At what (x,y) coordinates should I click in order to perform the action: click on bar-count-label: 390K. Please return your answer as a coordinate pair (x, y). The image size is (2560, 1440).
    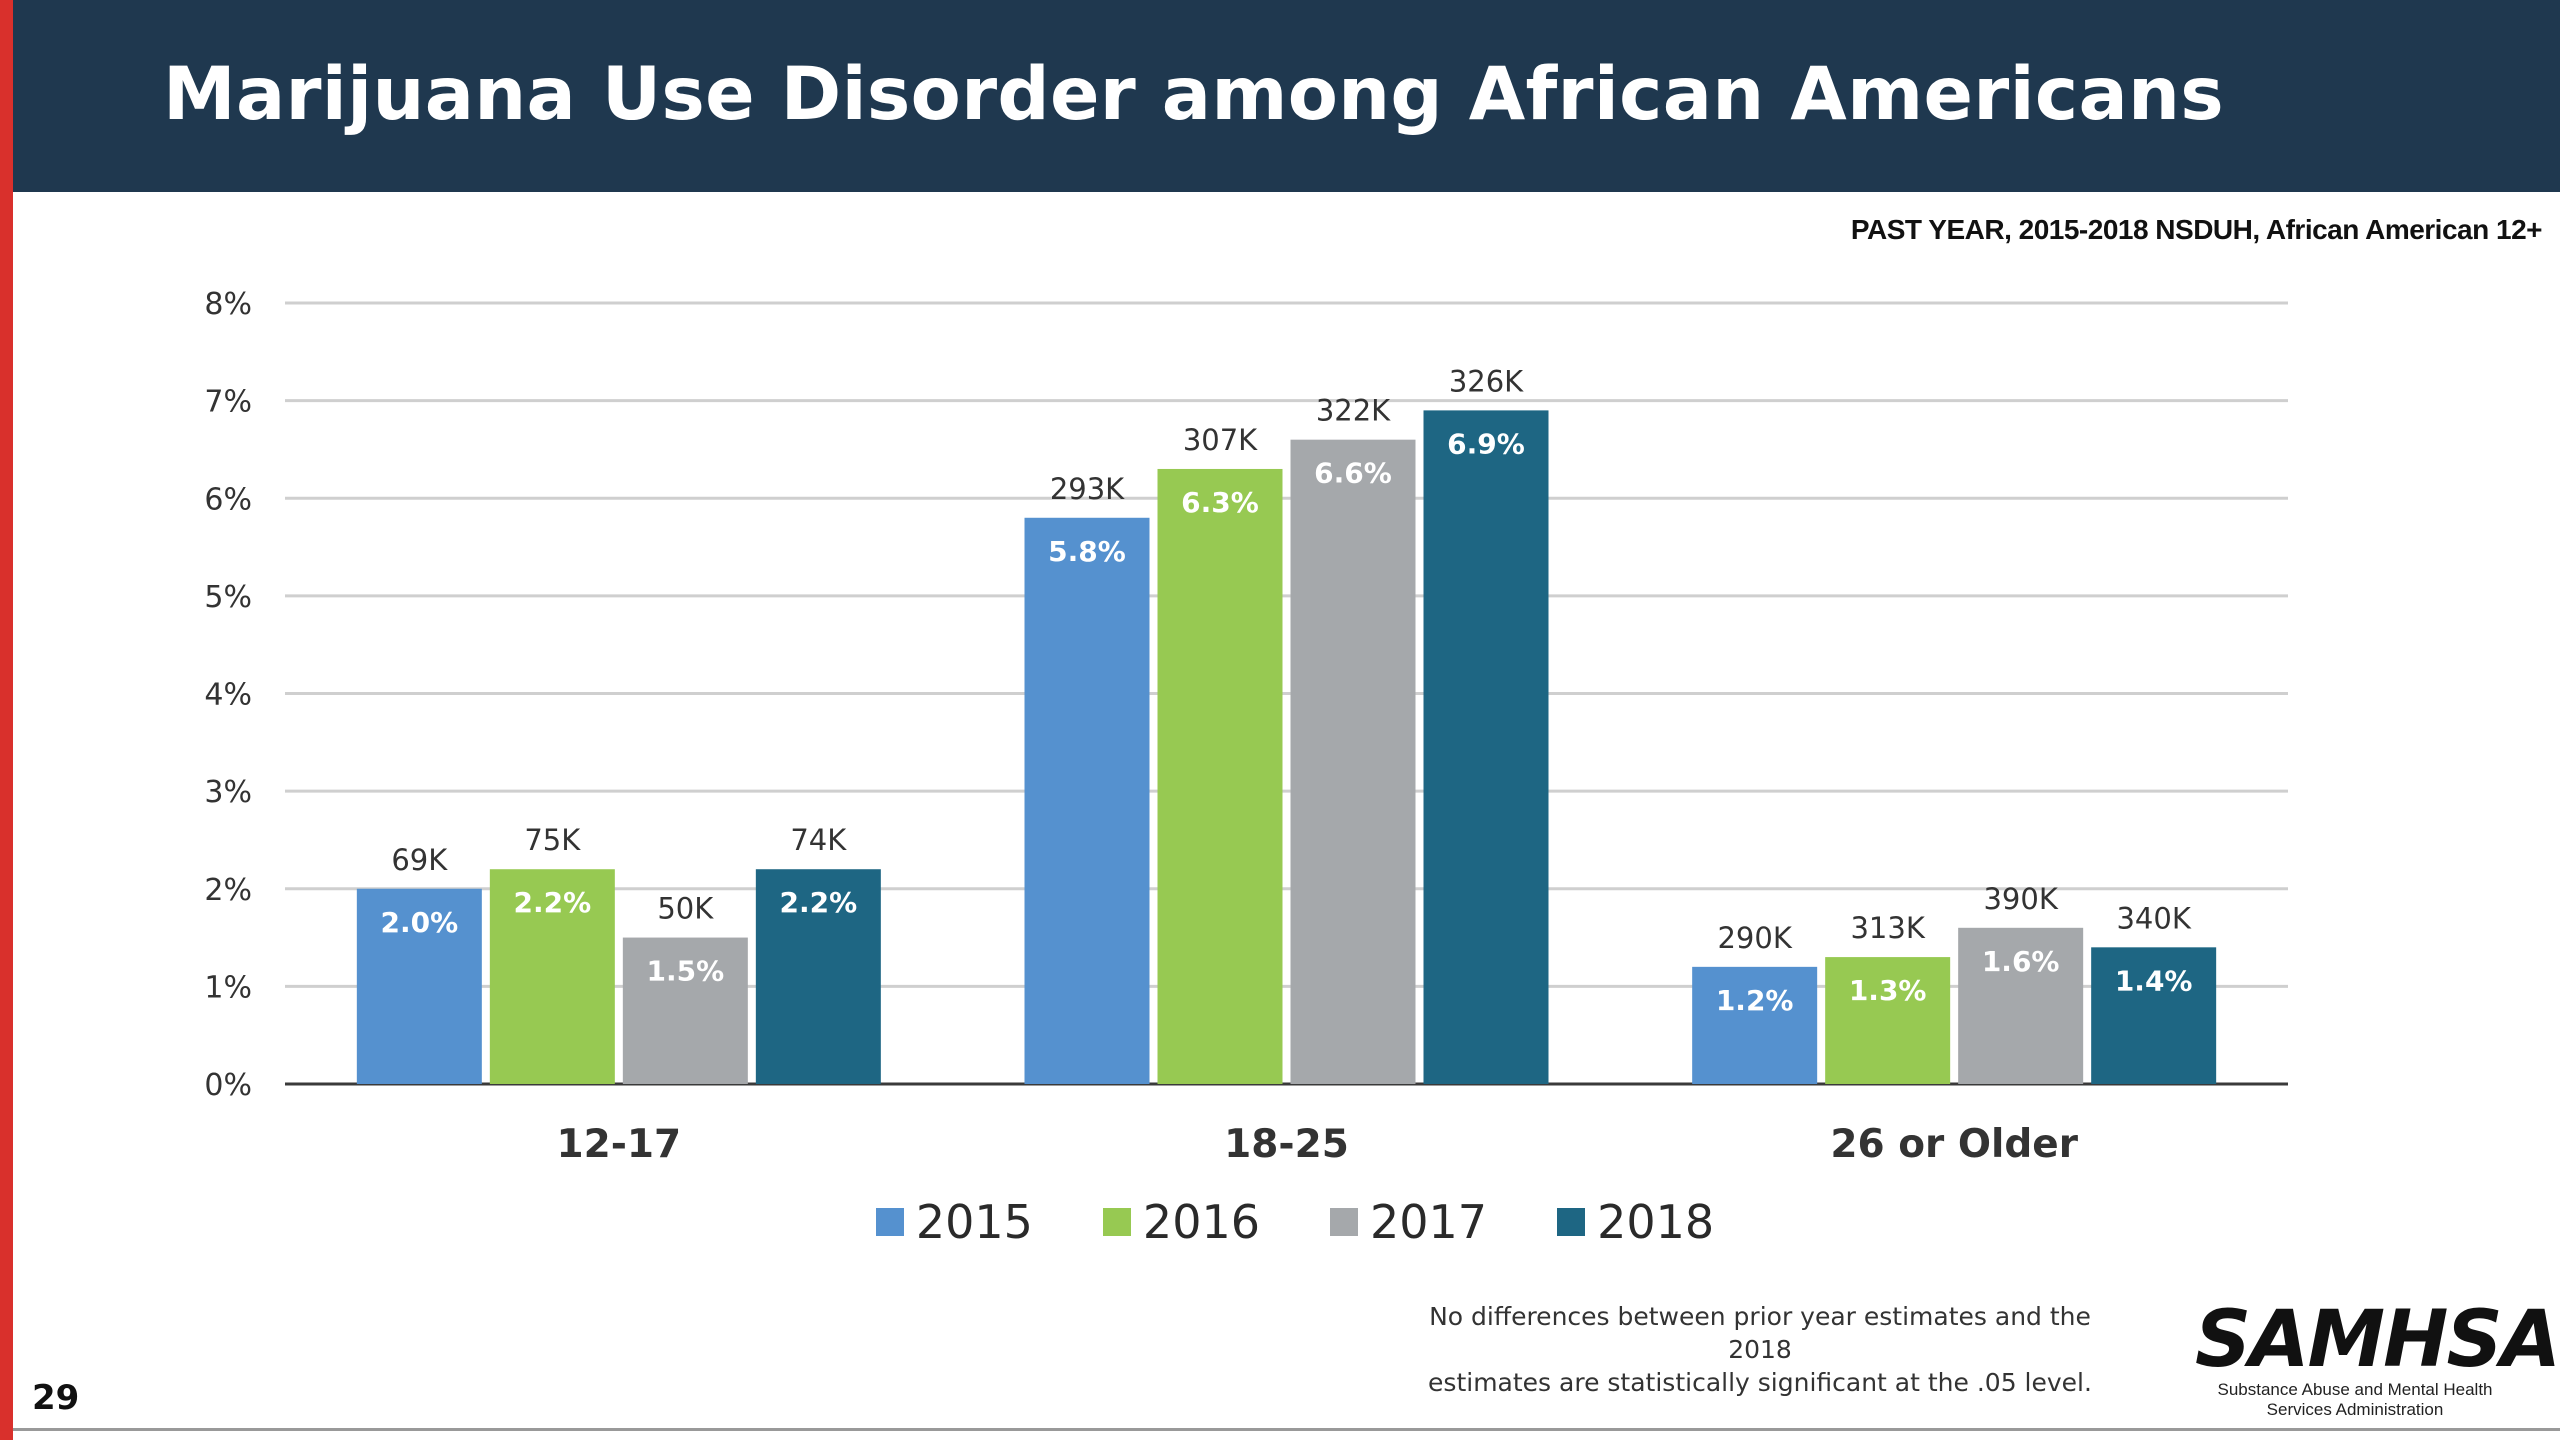
    Looking at the image, I should click on (2020, 899).